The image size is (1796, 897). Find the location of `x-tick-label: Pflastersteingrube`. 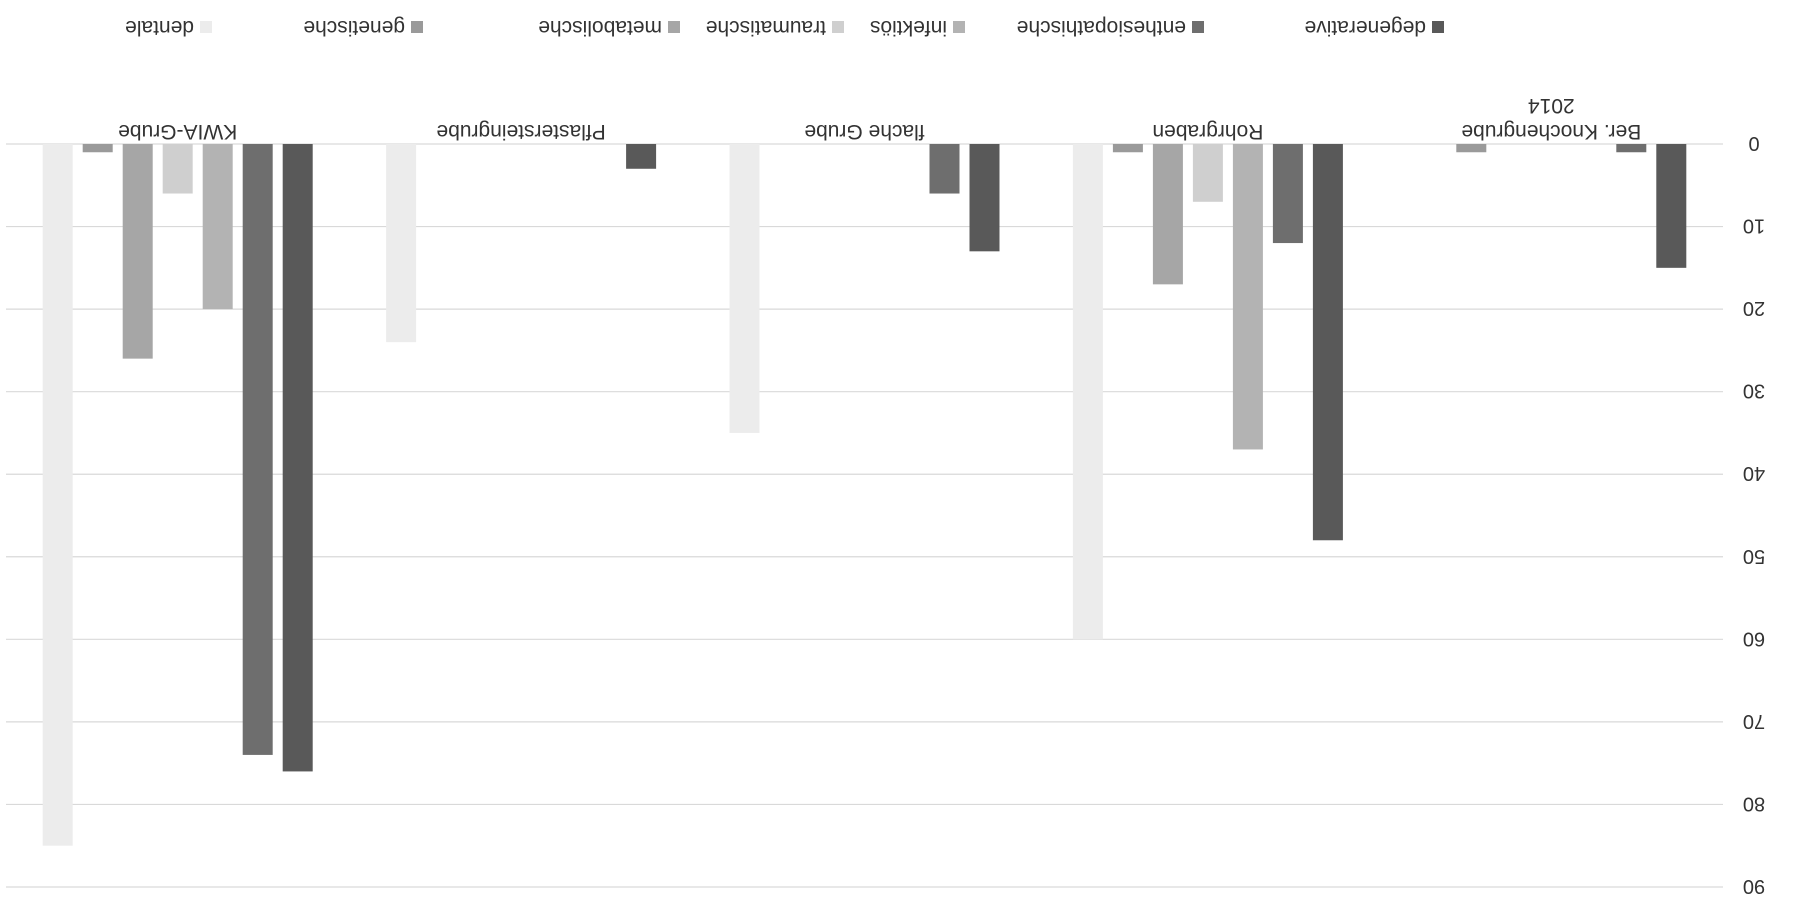

x-tick-label: Pflastersteingrube is located at coordinates (520, 131).